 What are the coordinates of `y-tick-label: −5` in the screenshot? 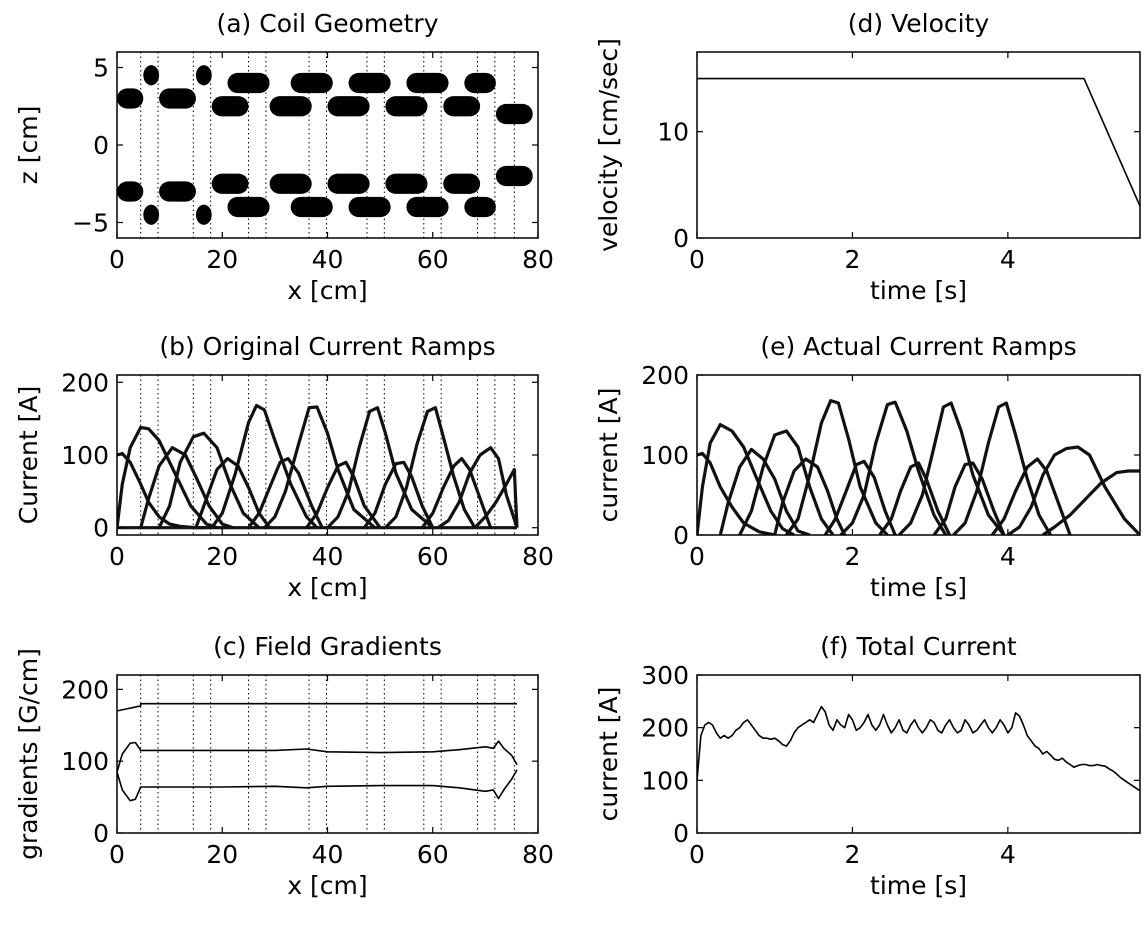 It's located at (90, 223).